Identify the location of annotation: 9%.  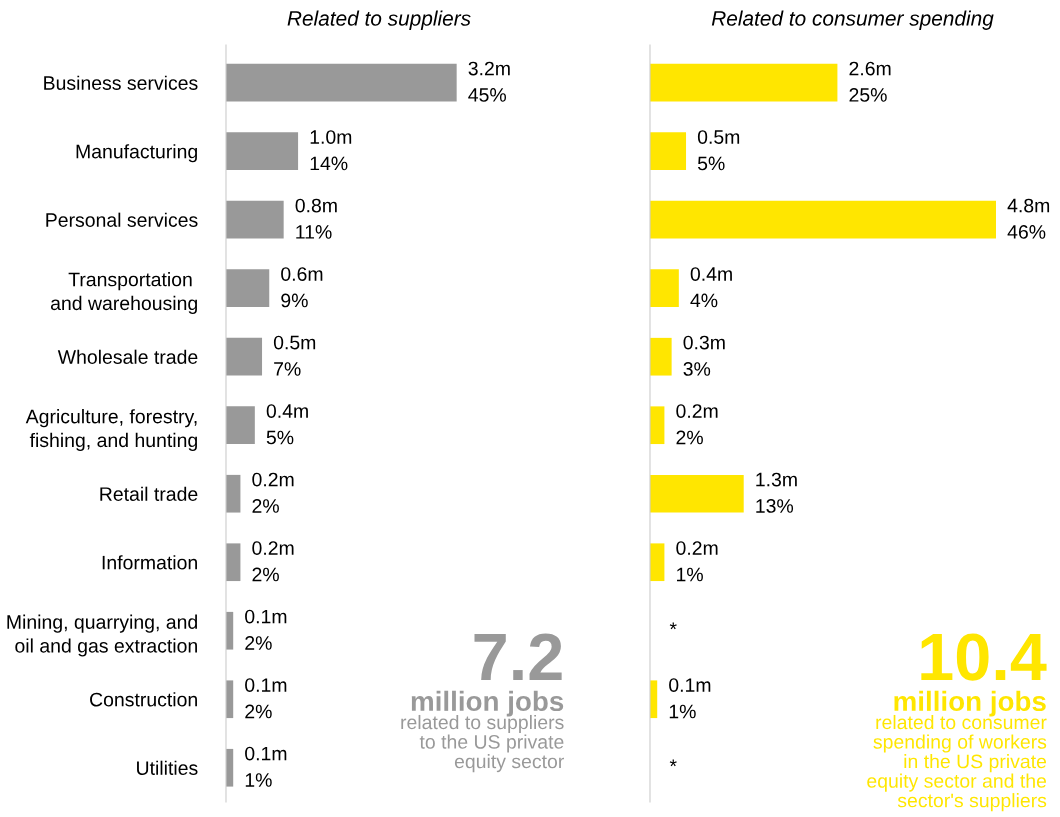
(294, 300).